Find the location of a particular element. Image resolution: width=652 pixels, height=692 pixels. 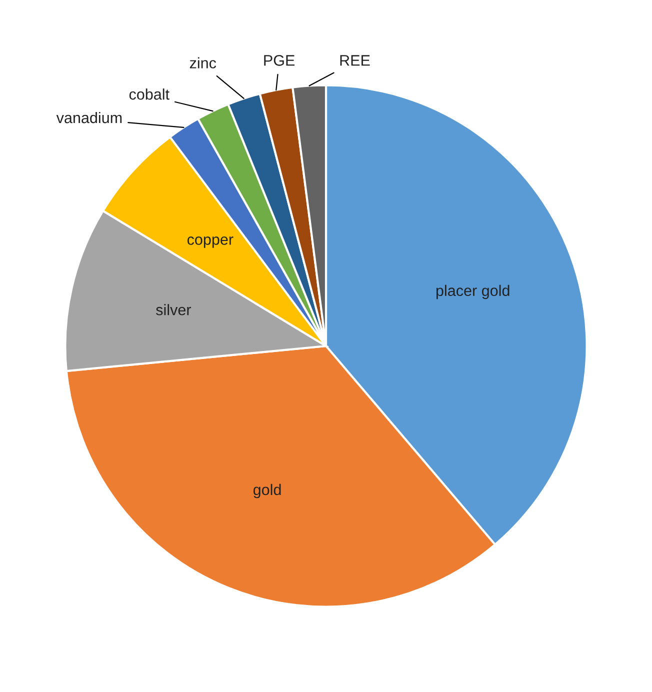

slice-label: cobalt is located at coordinates (149, 94).